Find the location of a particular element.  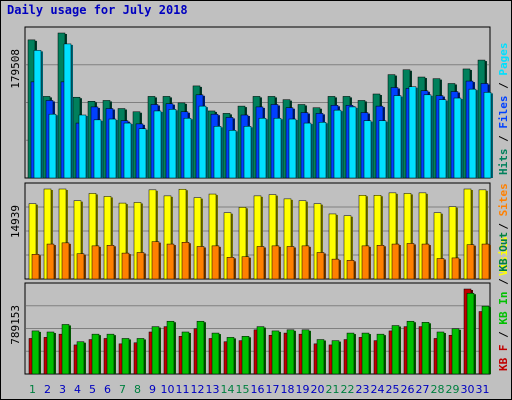

day-label-12: 12 is located at coordinates (198, 389).